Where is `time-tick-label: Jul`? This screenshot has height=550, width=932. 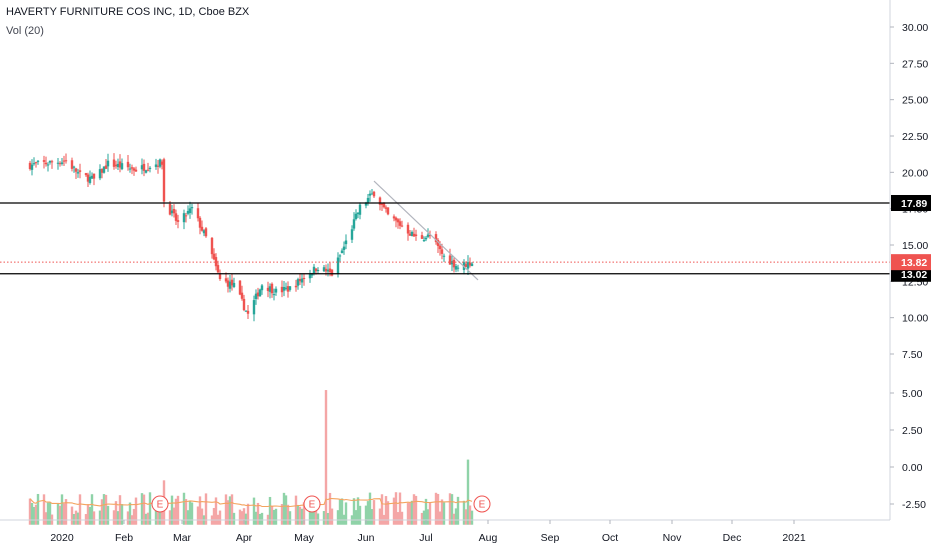 time-tick-label: Jul is located at coordinates (425, 538).